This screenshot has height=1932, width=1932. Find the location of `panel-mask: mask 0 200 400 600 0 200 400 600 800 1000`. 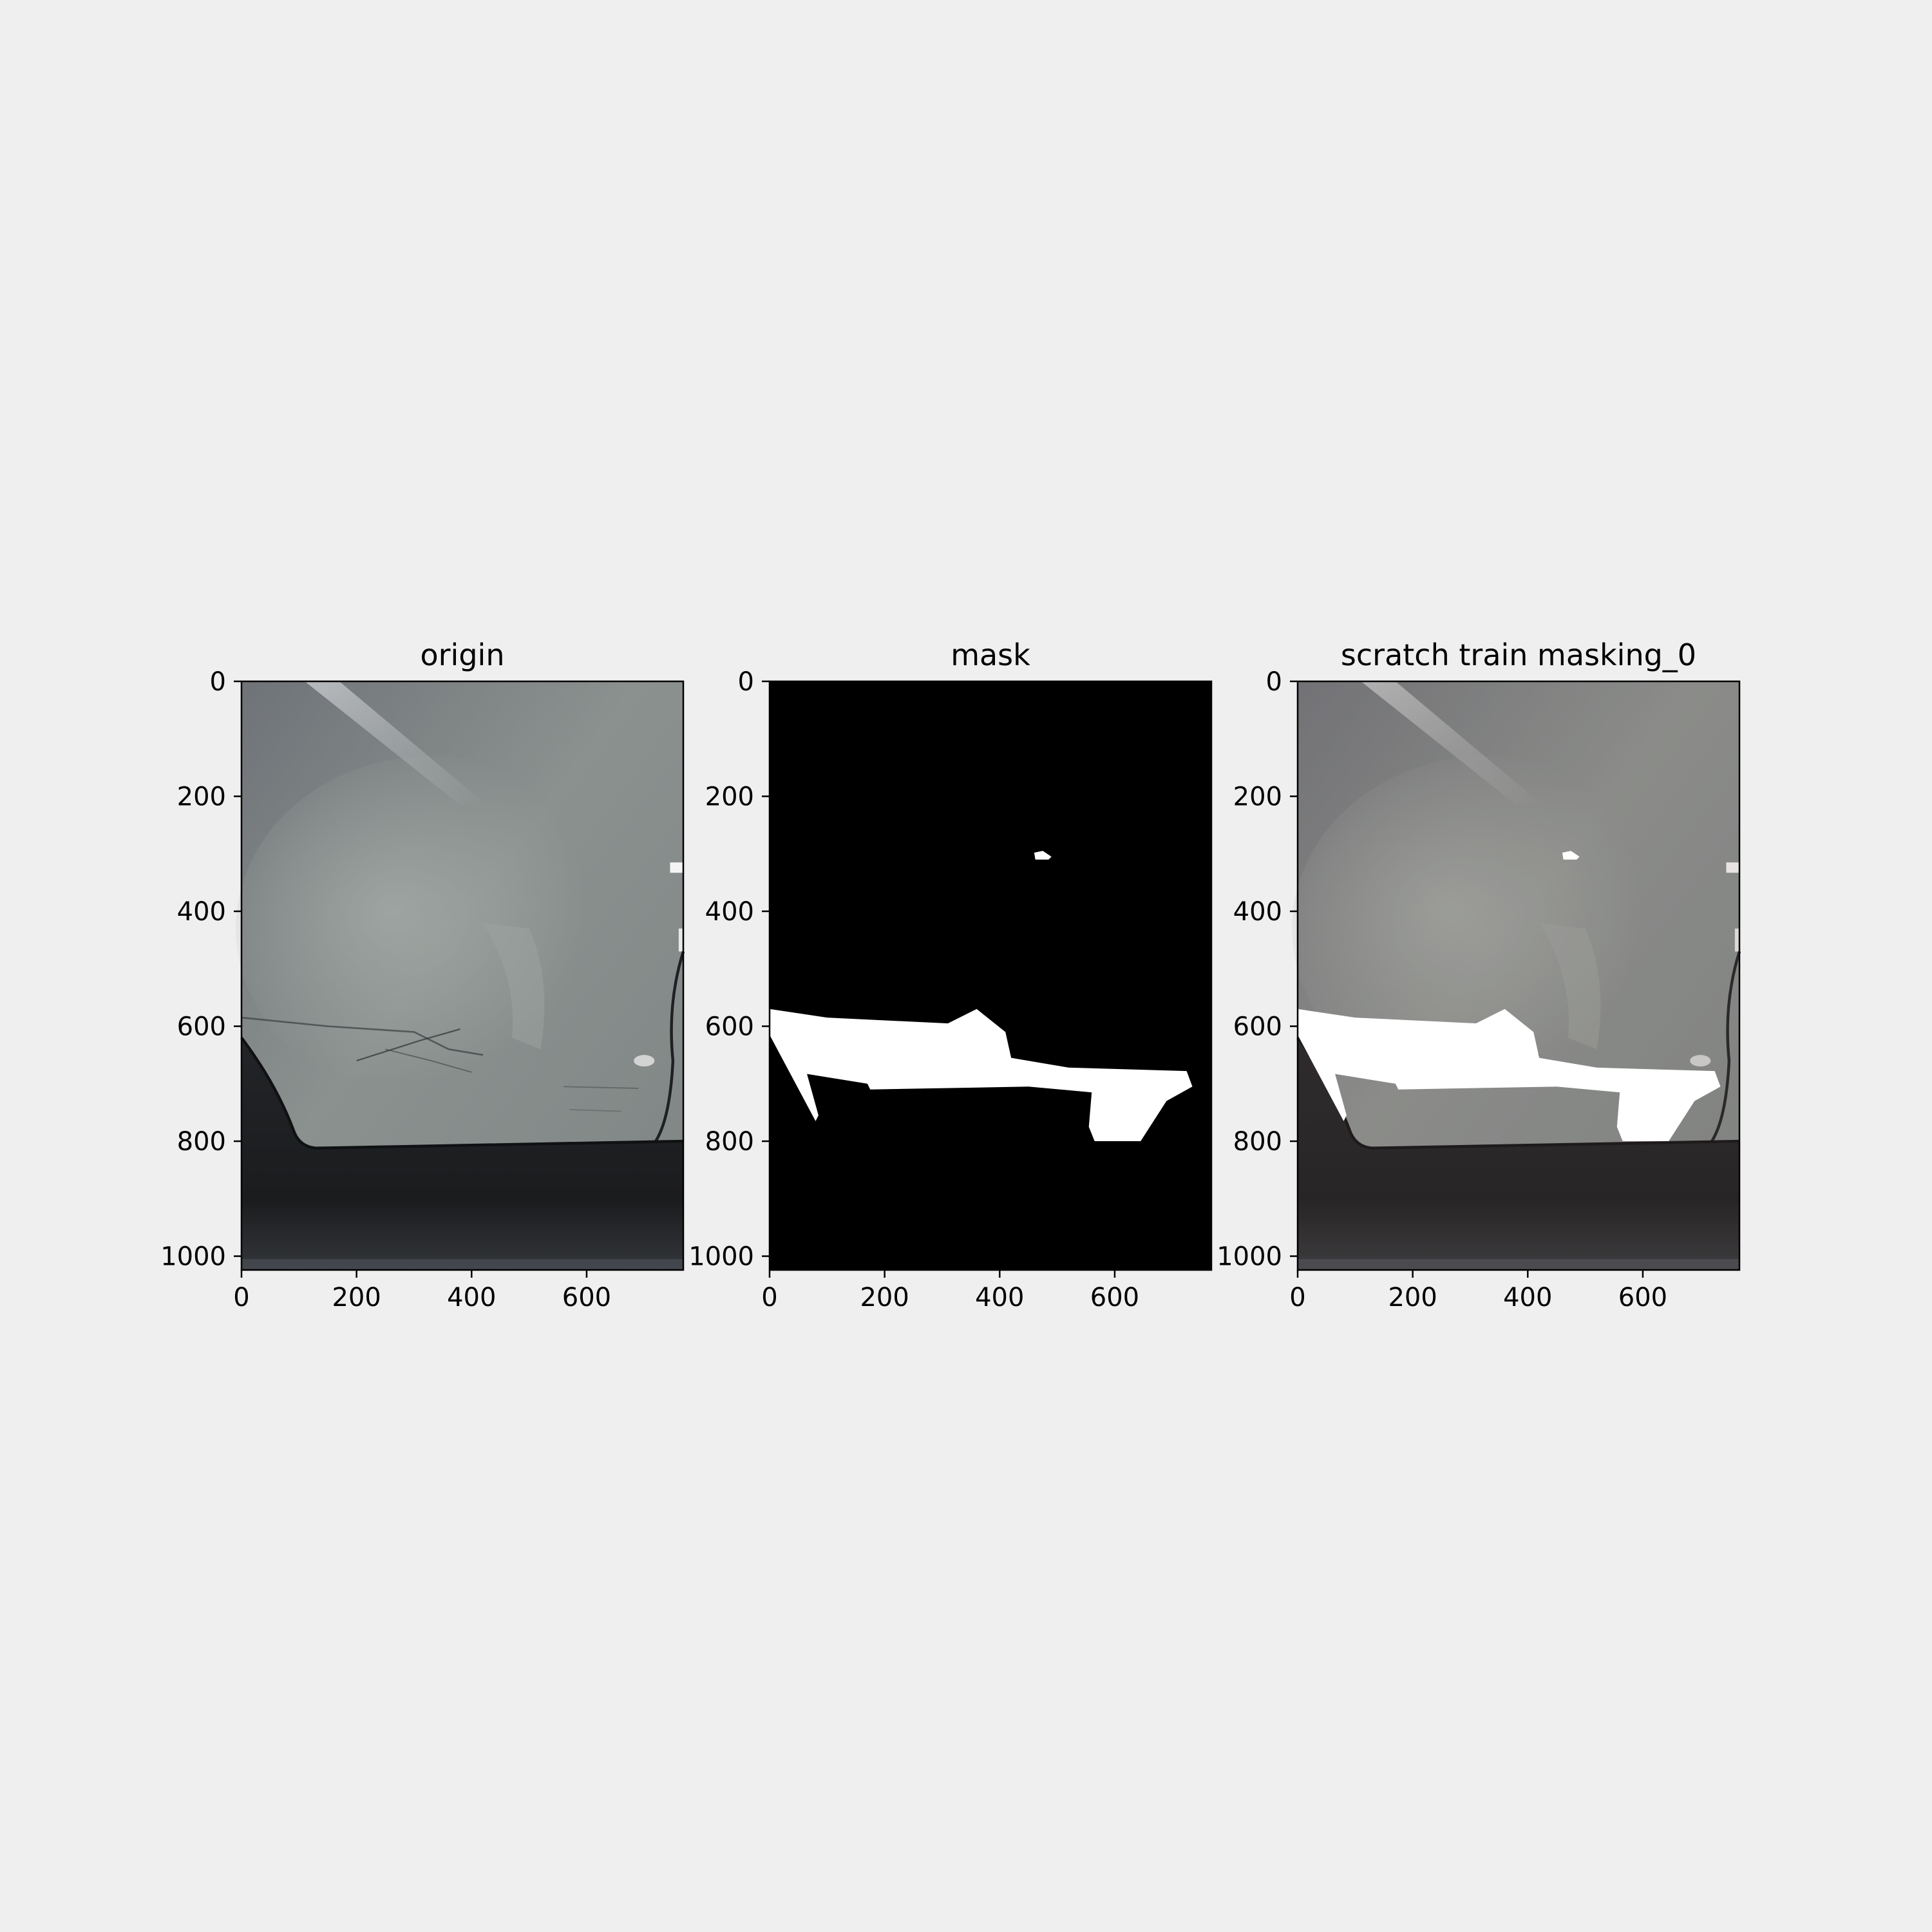

panel-mask: mask 0 200 400 600 0 200 400 600 800 1000 is located at coordinates (949, 975).